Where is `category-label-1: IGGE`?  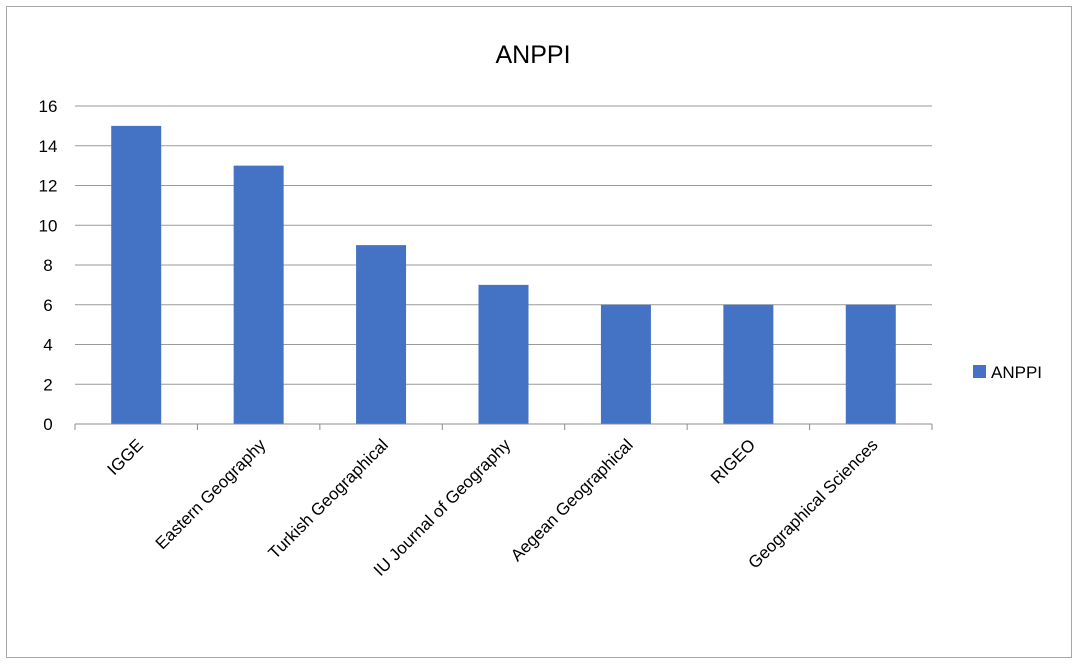
category-label-1: IGGE is located at coordinates (125, 456).